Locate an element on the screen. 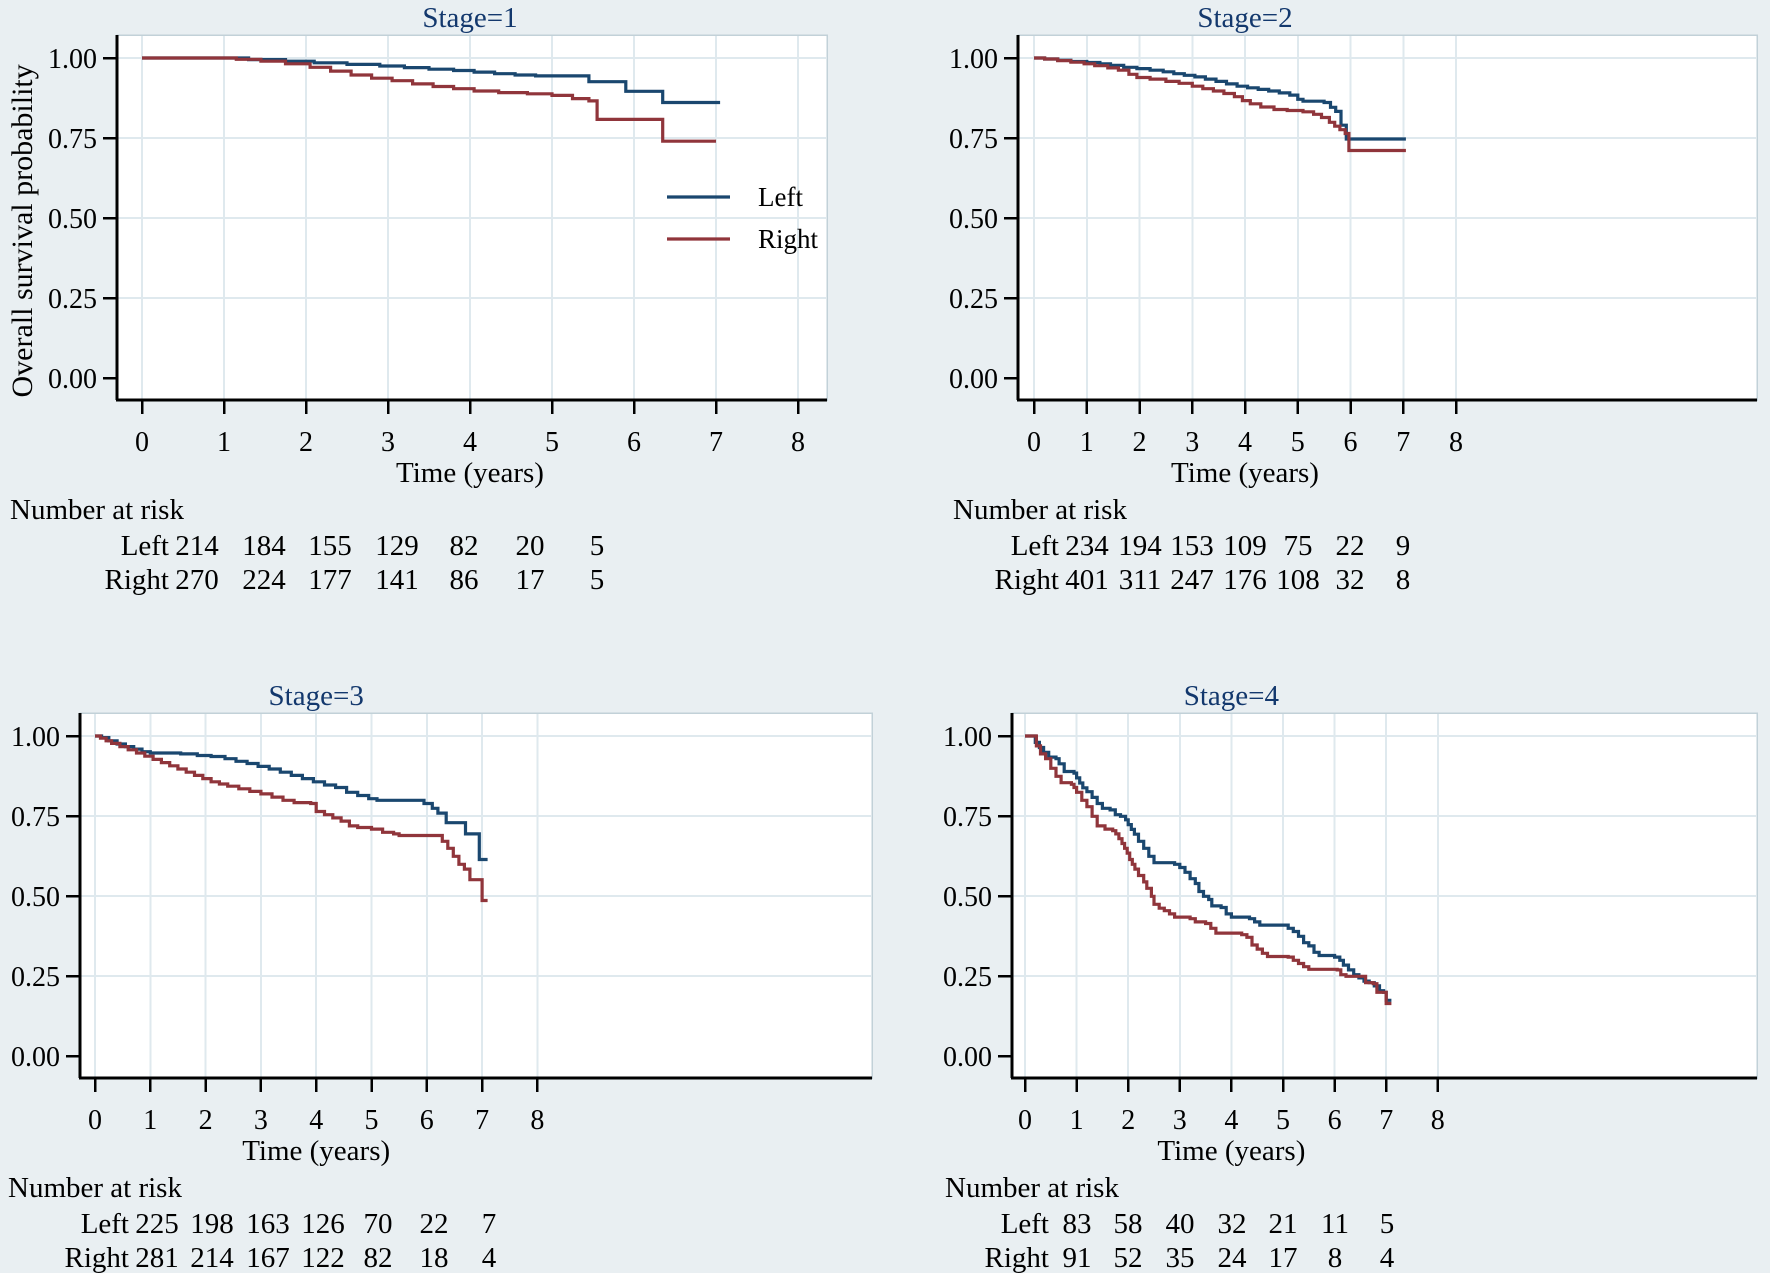  risk-value: 153 is located at coordinates (1192, 546).